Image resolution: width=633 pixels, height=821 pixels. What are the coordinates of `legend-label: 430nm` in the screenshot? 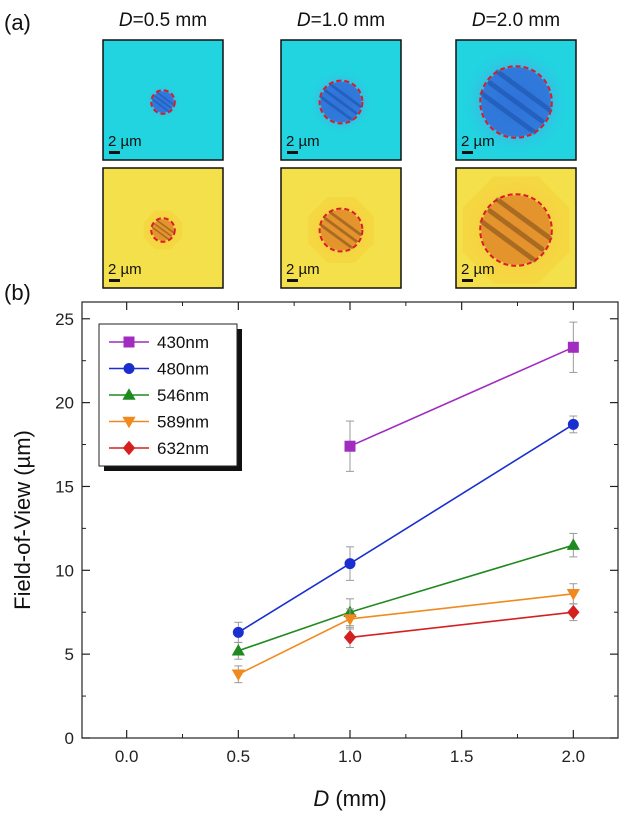 It's located at (183, 342).